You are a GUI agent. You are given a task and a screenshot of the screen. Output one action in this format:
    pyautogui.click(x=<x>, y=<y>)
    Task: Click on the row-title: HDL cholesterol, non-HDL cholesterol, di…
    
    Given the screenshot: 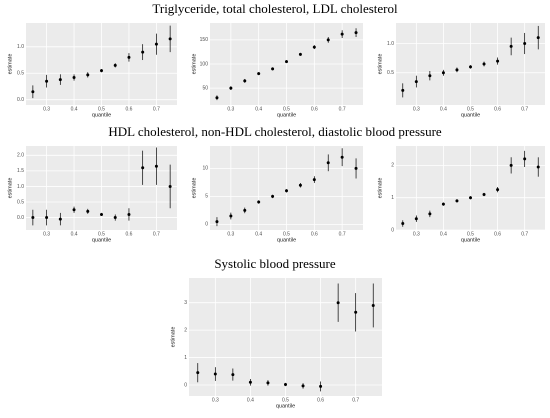 What is the action you would take?
    pyautogui.click(x=275, y=131)
    